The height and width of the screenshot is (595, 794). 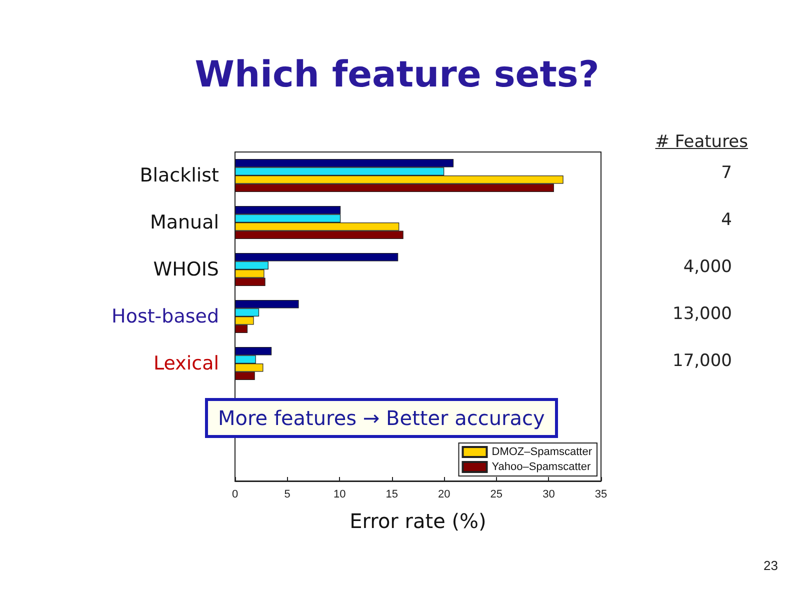 I want to click on x-tick-label: 30, so click(x=548, y=494).